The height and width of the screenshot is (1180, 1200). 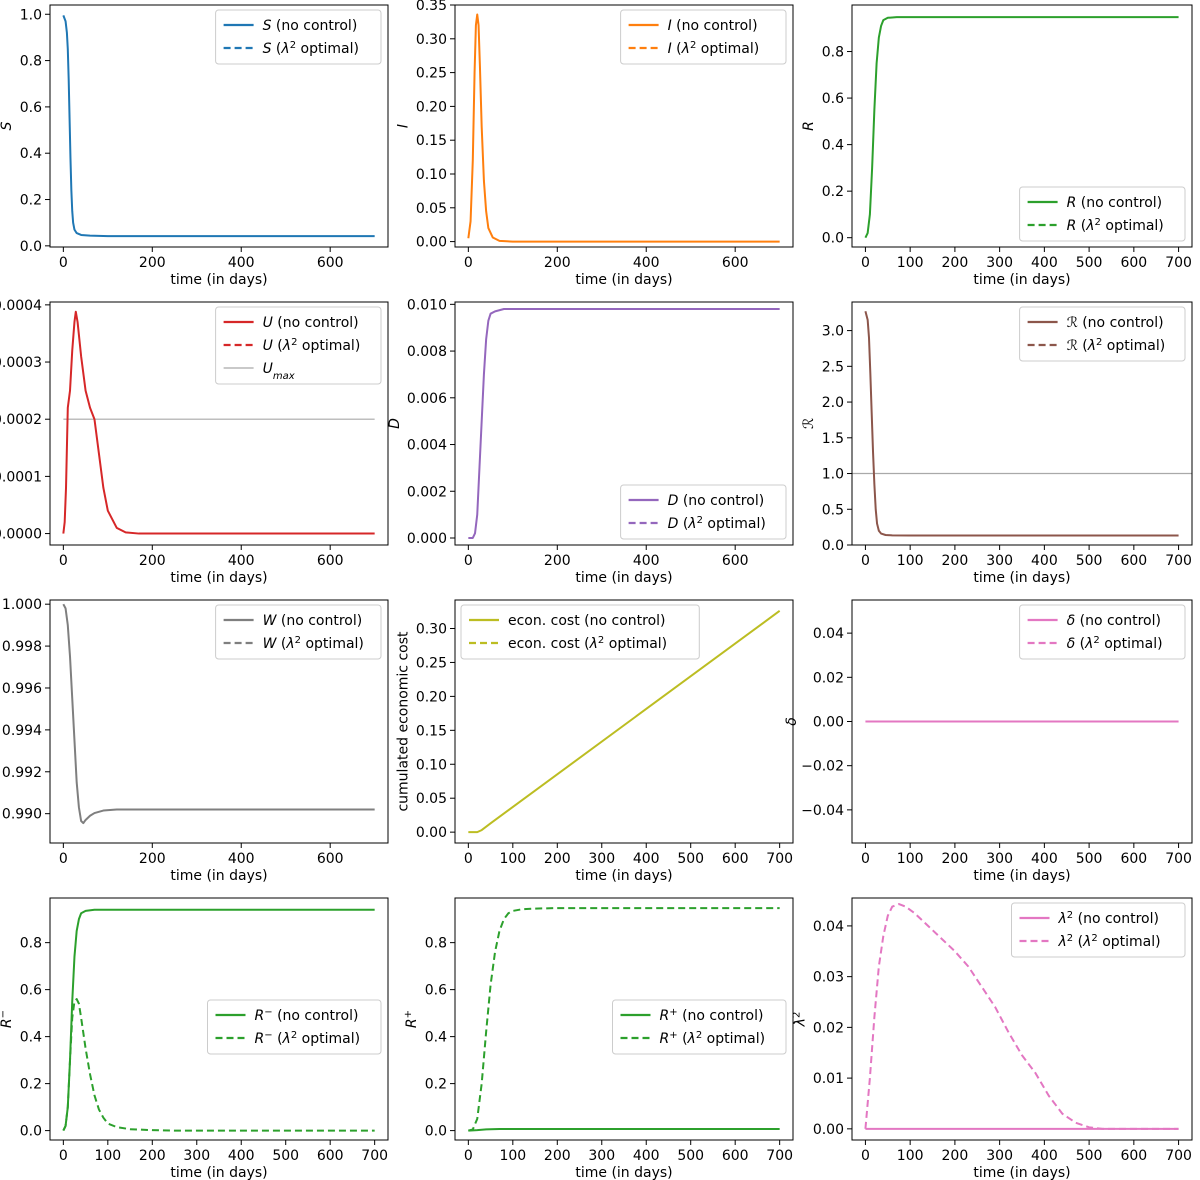 I want to click on y-tick-label: 0.30, so click(x=431, y=630).